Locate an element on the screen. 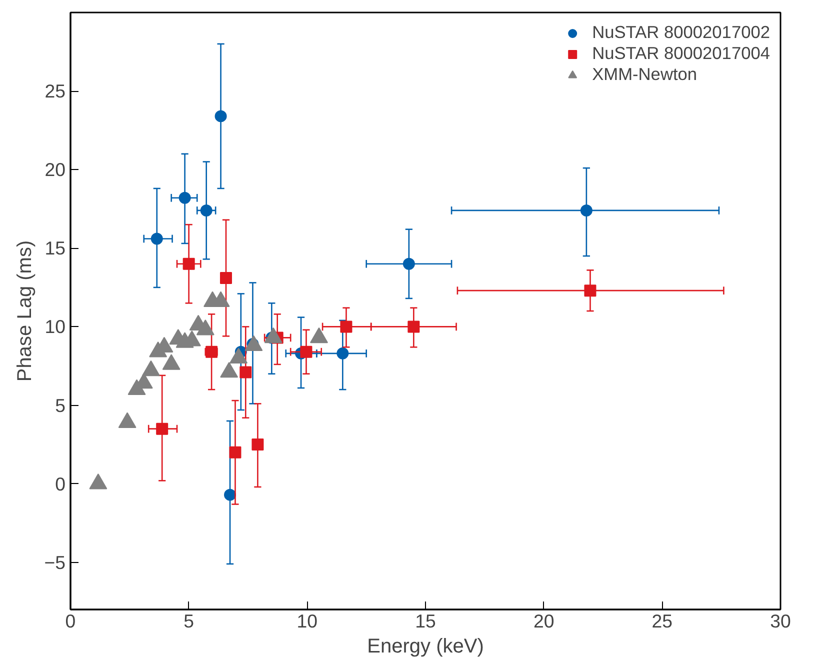  y-tick-label: −5 is located at coordinates (55, 562).